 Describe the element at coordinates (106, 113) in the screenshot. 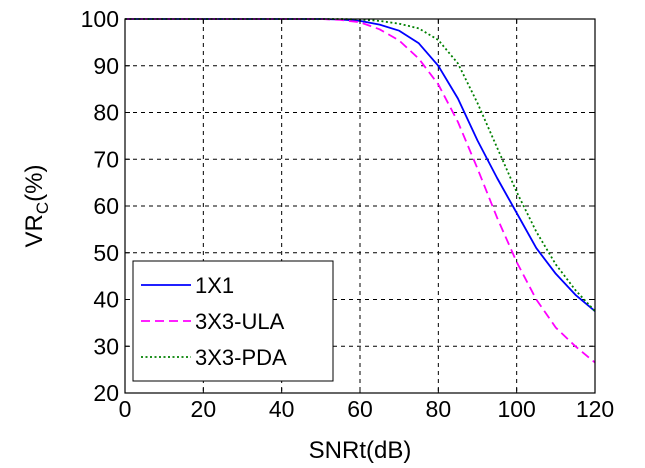

I see `y-tick-label: 80` at that location.